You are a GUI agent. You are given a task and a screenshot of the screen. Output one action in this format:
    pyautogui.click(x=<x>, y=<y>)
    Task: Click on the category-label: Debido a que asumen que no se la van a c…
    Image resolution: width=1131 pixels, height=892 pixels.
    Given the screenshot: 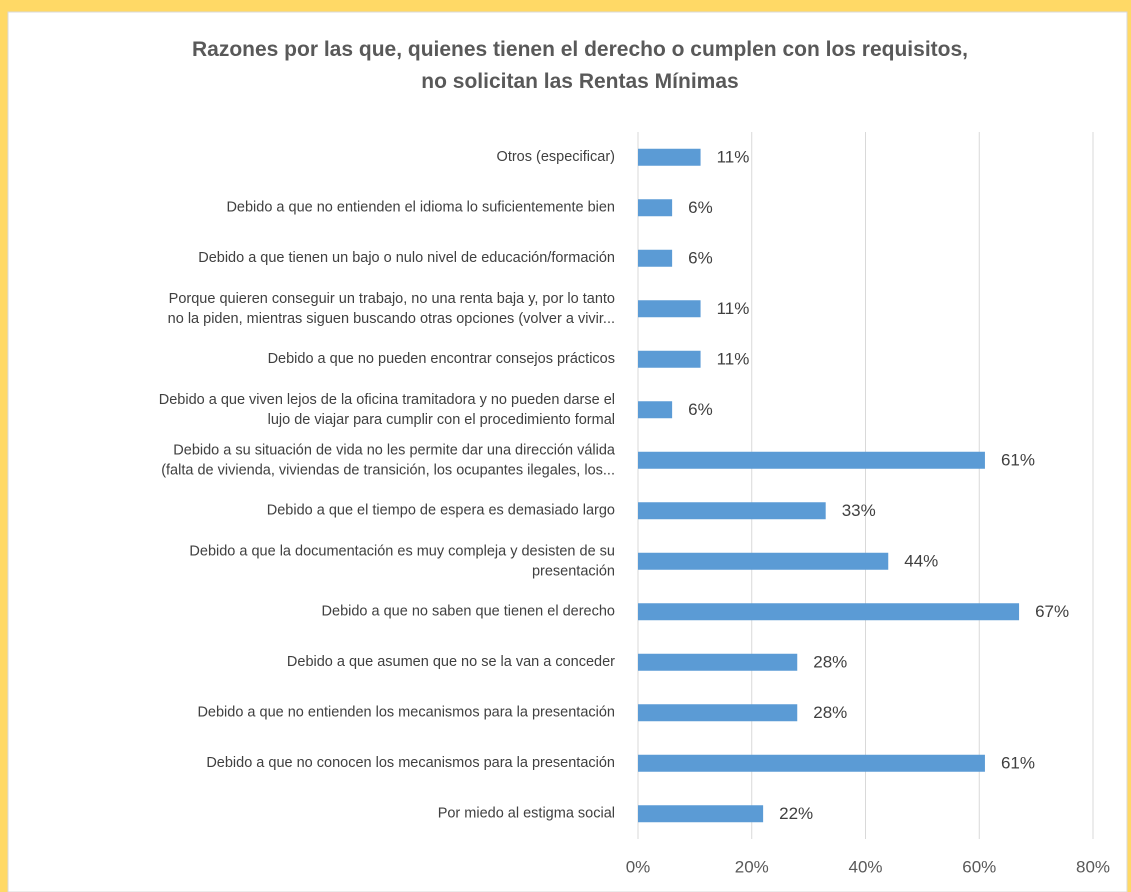 What is the action you would take?
    pyautogui.click(x=451, y=662)
    